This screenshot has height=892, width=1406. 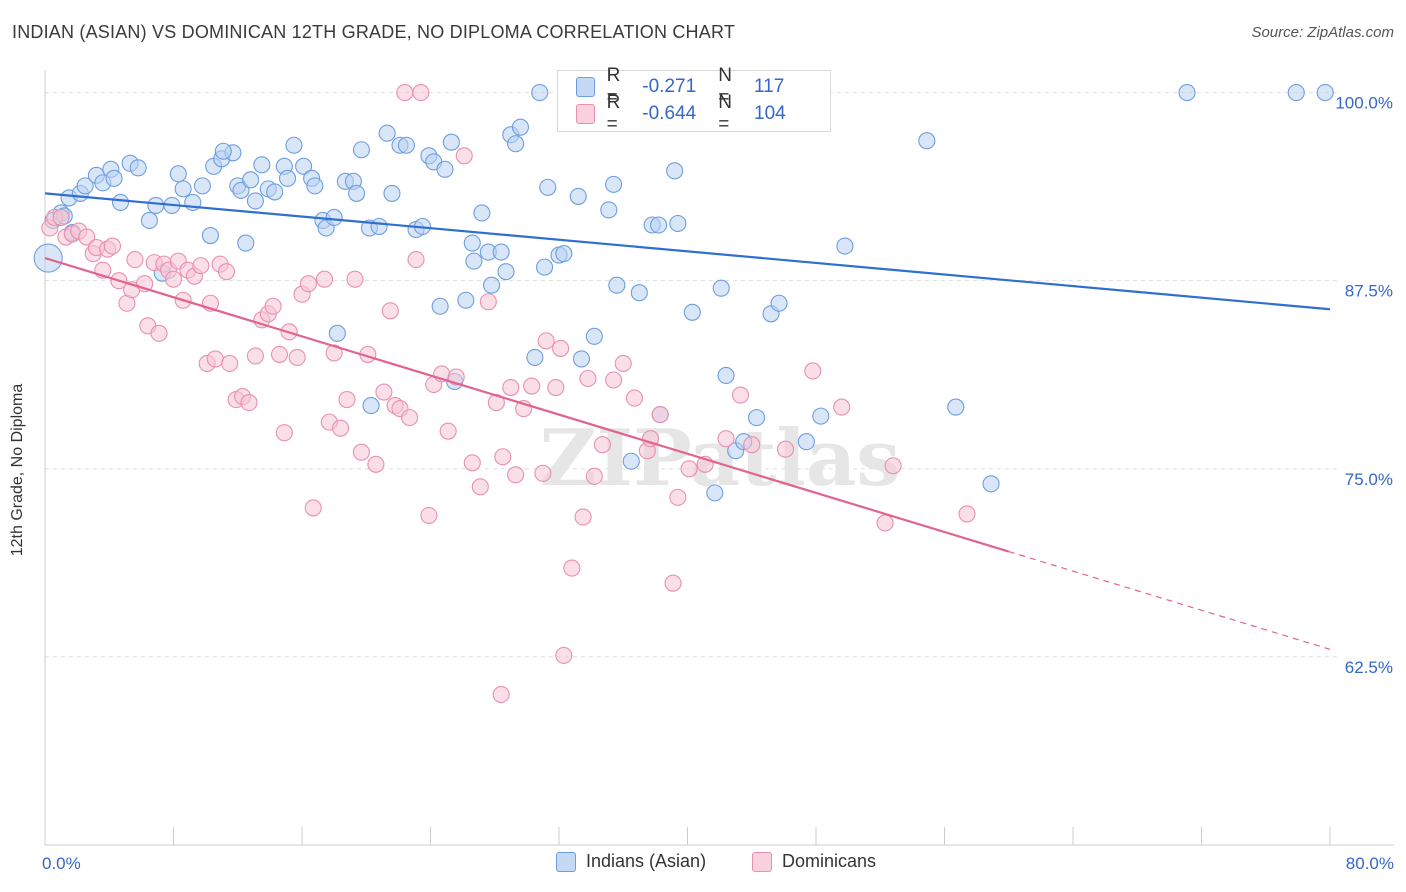 I want to click on series-legend: Indians (Asian) Dominicans, so click(x=703, y=864).